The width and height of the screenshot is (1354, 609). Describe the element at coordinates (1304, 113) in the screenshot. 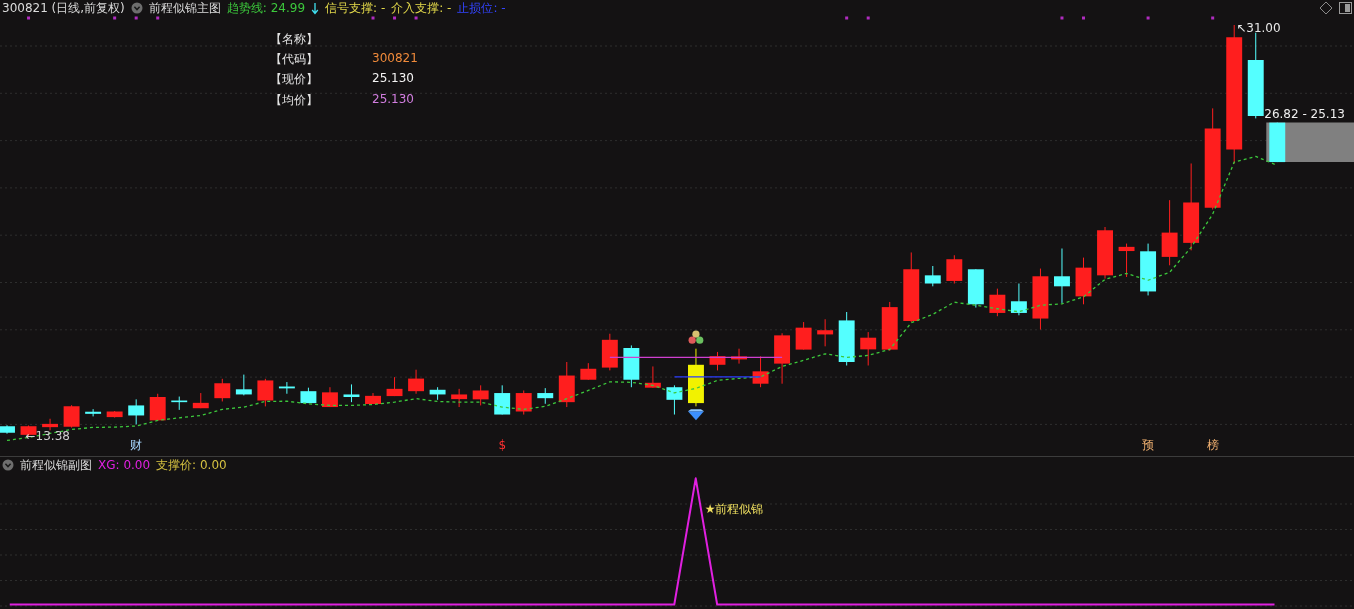

I see `annotation: 26.82 - 25.13` at that location.